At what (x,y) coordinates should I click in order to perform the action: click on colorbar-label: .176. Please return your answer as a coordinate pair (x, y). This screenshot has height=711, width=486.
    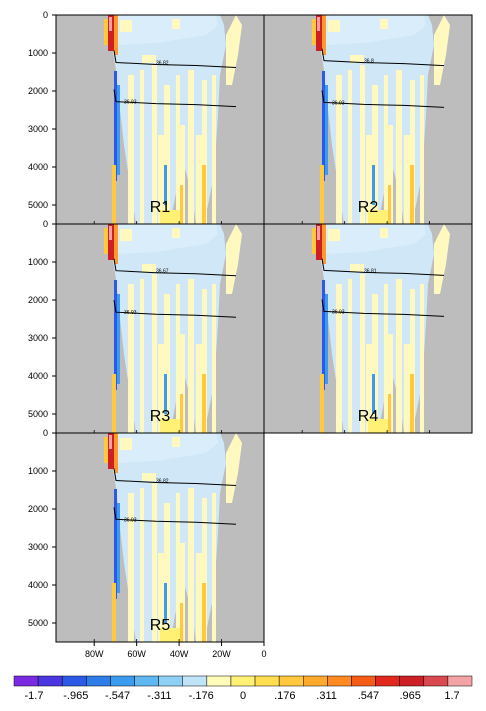
    Looking at the image, I should click on (284, 696).